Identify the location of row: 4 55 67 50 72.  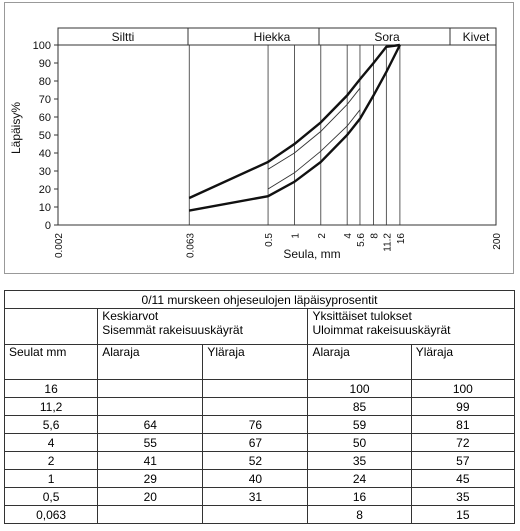
(259, 442).